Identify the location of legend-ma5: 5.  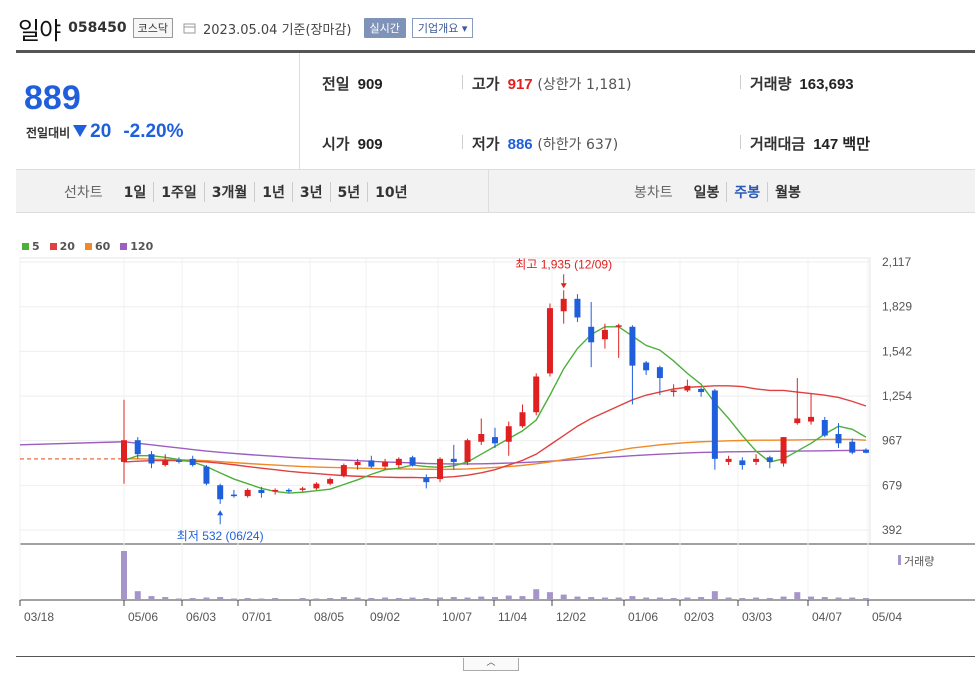
(31, 246).